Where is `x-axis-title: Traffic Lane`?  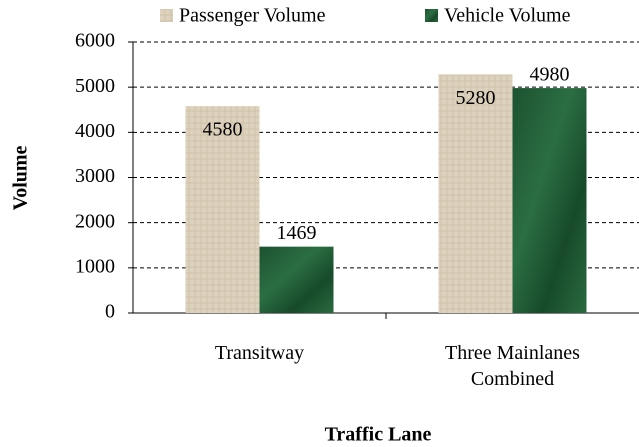
x-axis-title: Traffic Lane is located at coordinates (378, 435).